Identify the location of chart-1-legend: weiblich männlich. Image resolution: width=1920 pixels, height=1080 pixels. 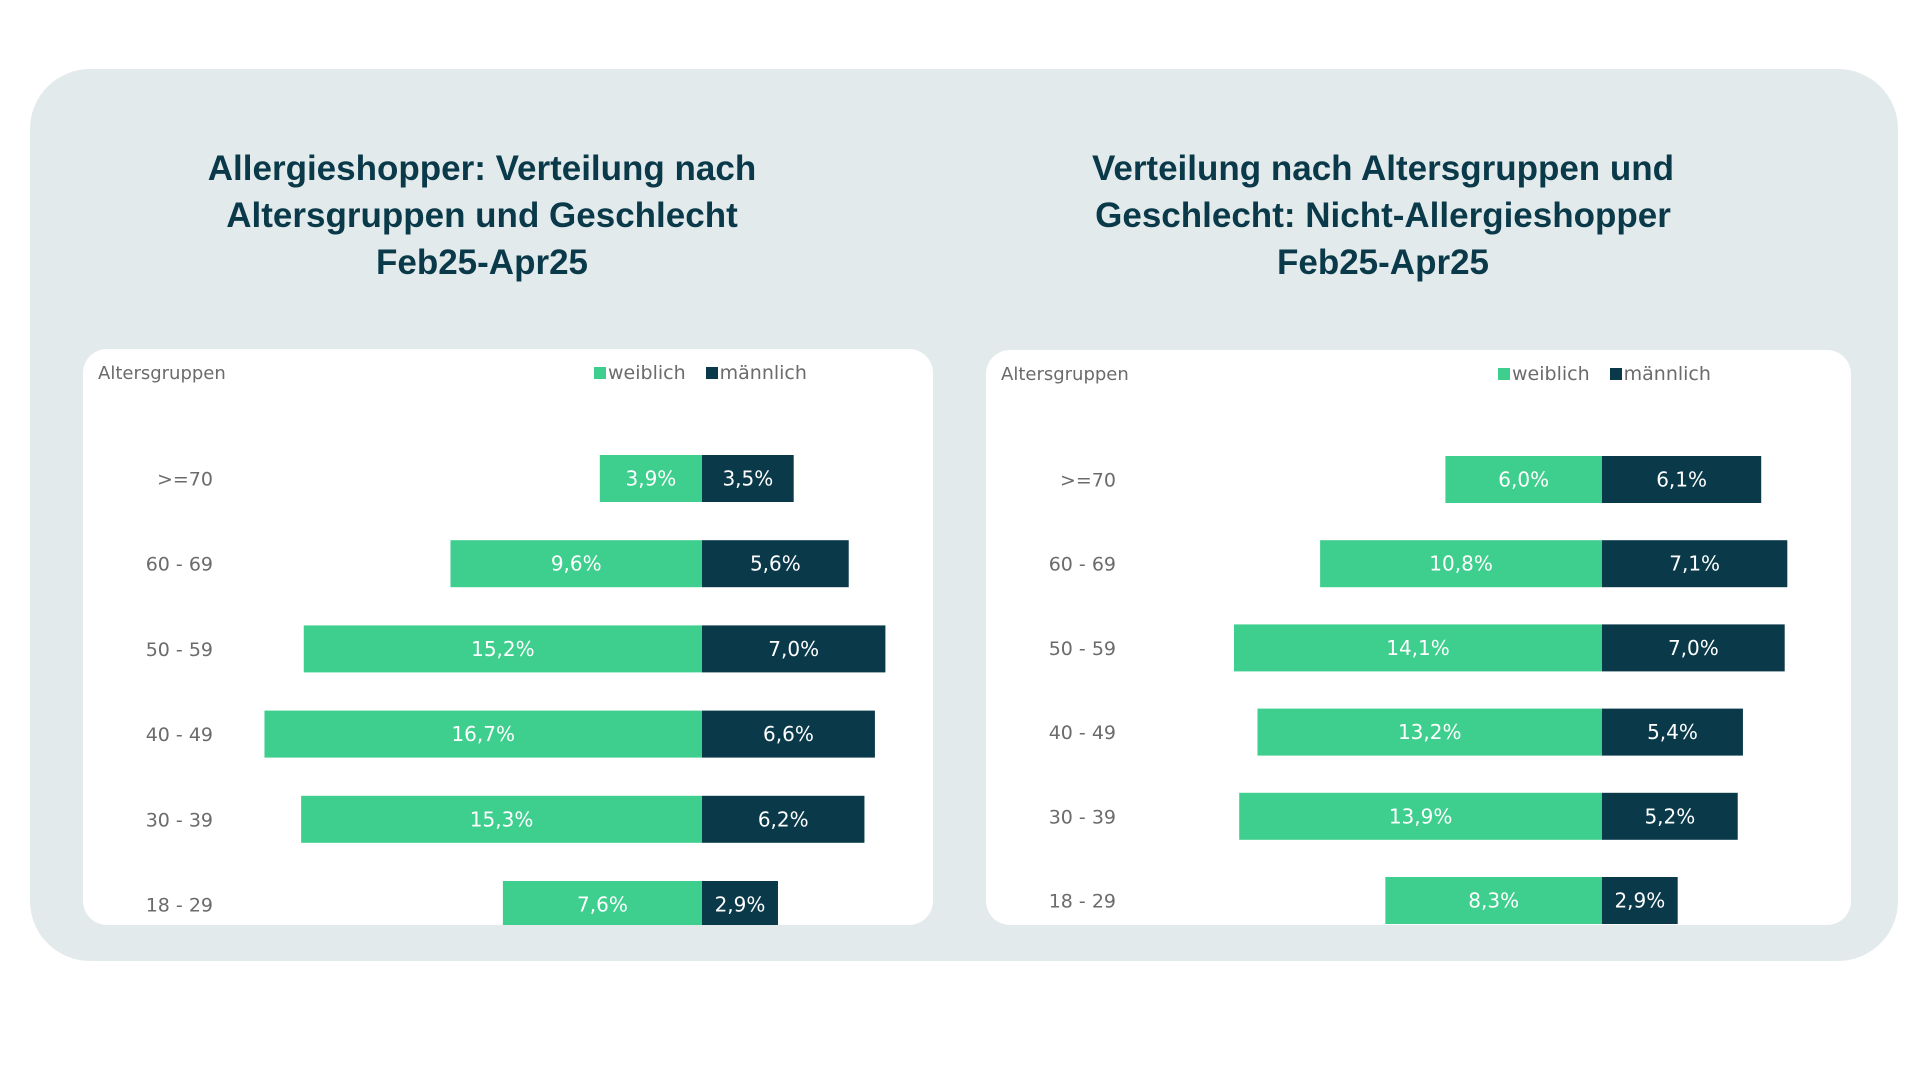
(707, 373).